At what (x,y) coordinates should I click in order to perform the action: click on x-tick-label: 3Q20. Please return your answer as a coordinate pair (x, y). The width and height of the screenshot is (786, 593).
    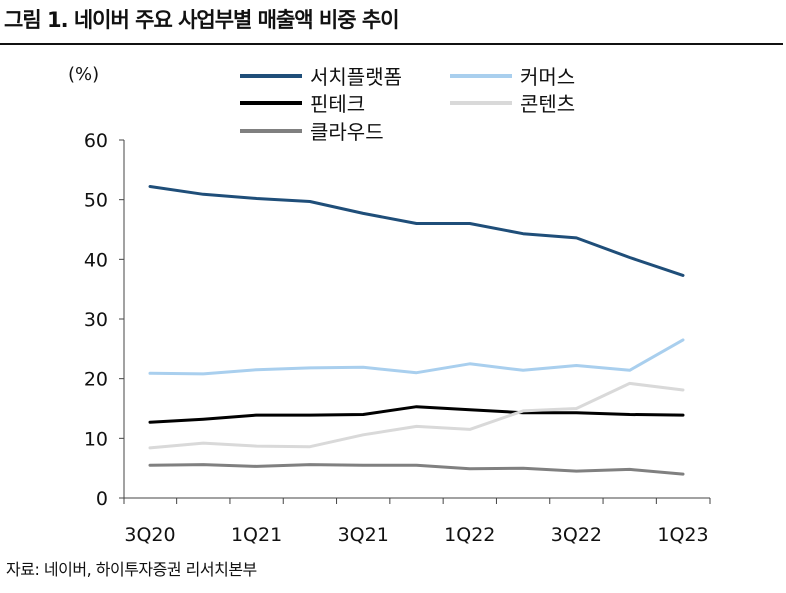
    Looking at the image, I should click on (149, 535).